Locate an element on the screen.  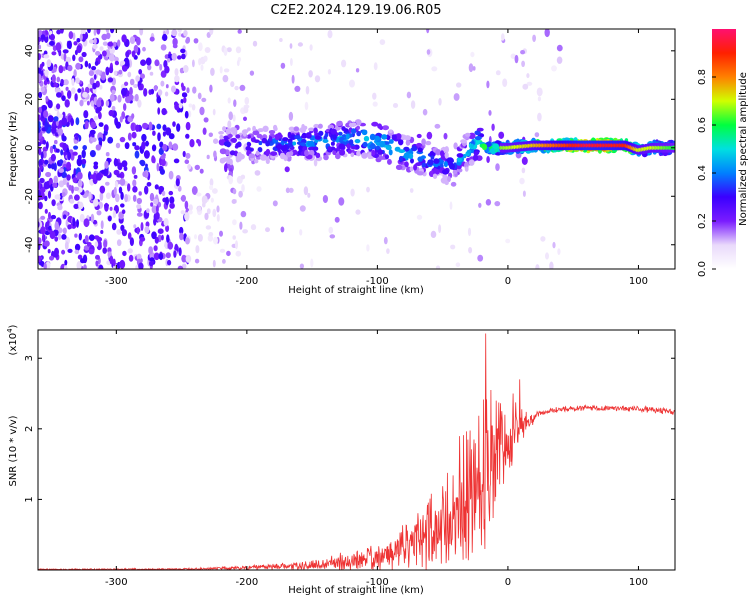
chart-title: C2E2.2024.129.19.06.R05 is located at coordinates (355, 10).